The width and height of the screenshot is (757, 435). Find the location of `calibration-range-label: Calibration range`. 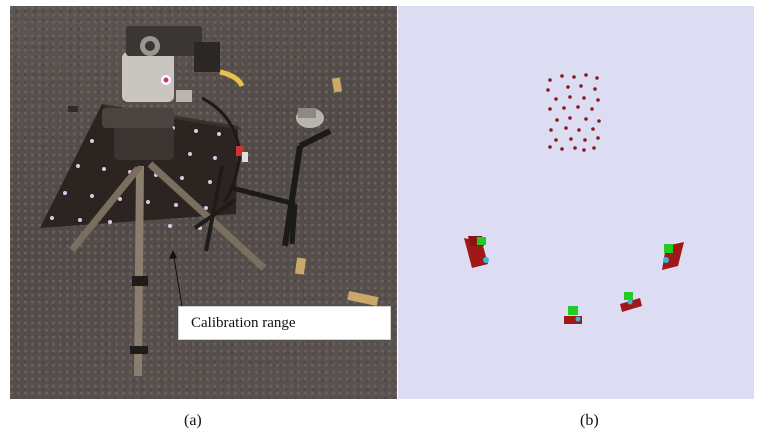

calibration-range-label: Calibration range is located at coordinates (243, 323).